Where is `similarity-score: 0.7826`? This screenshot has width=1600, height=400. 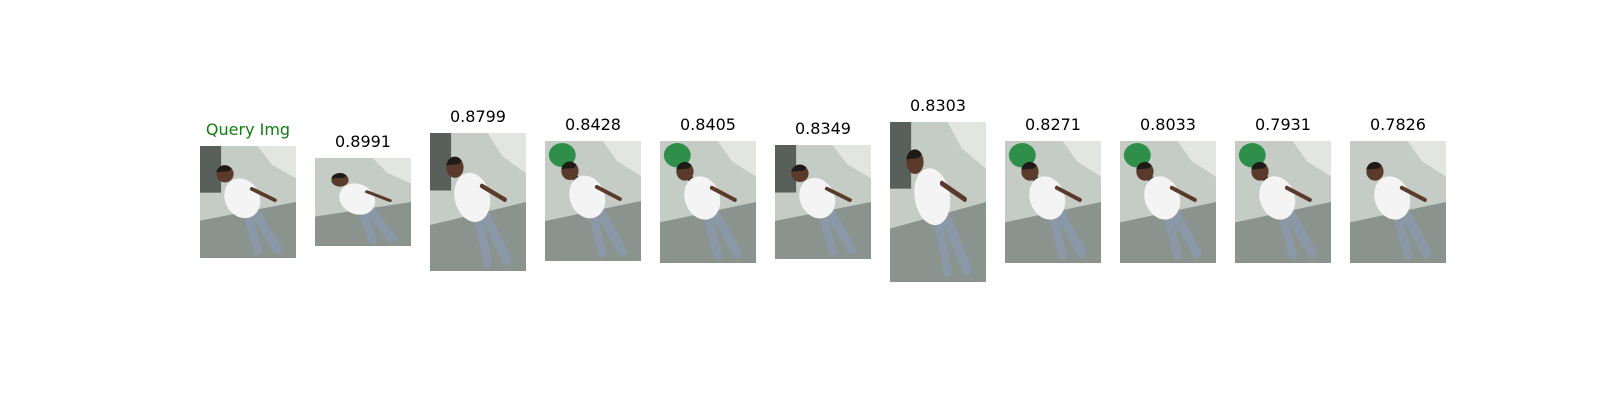 similarity-score: 0.7826 is located at coordinates (1398, 124).